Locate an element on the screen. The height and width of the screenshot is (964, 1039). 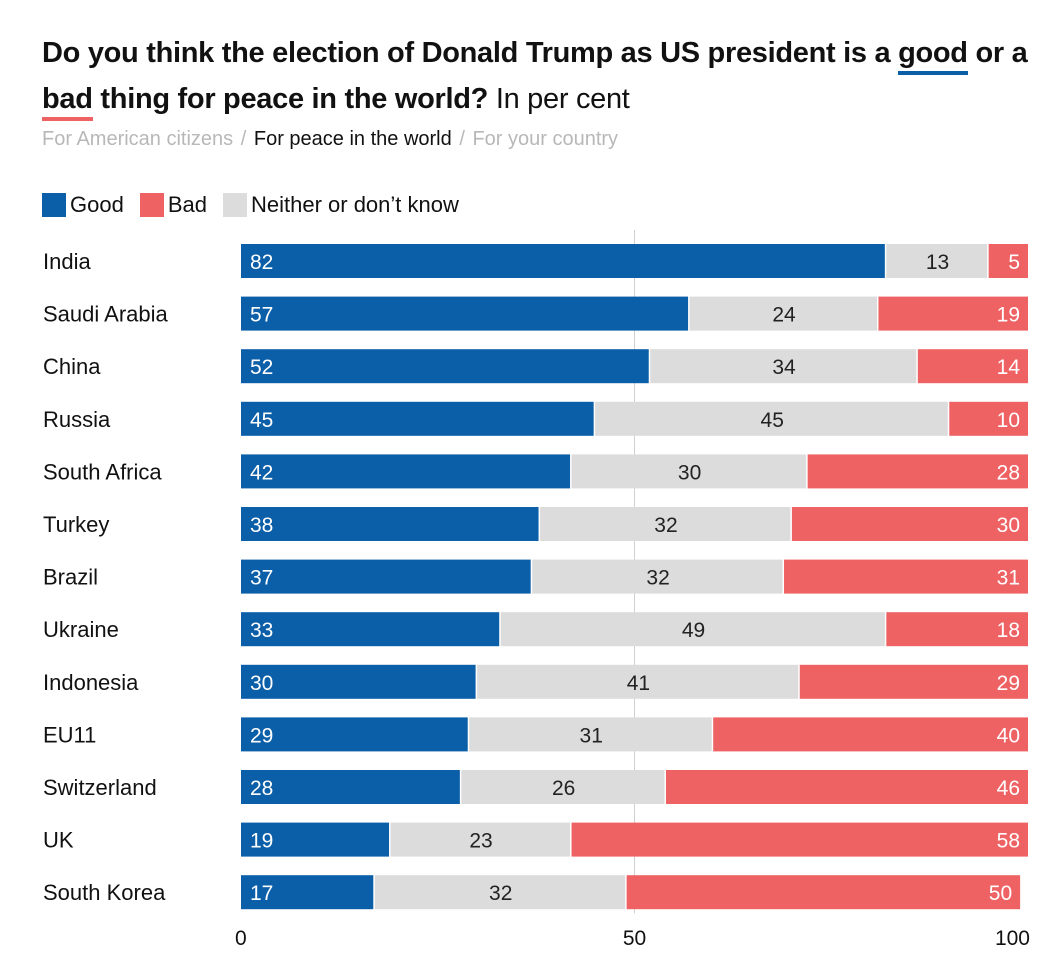
data-label-bad: 14 is located at coordinates (1009, 367).